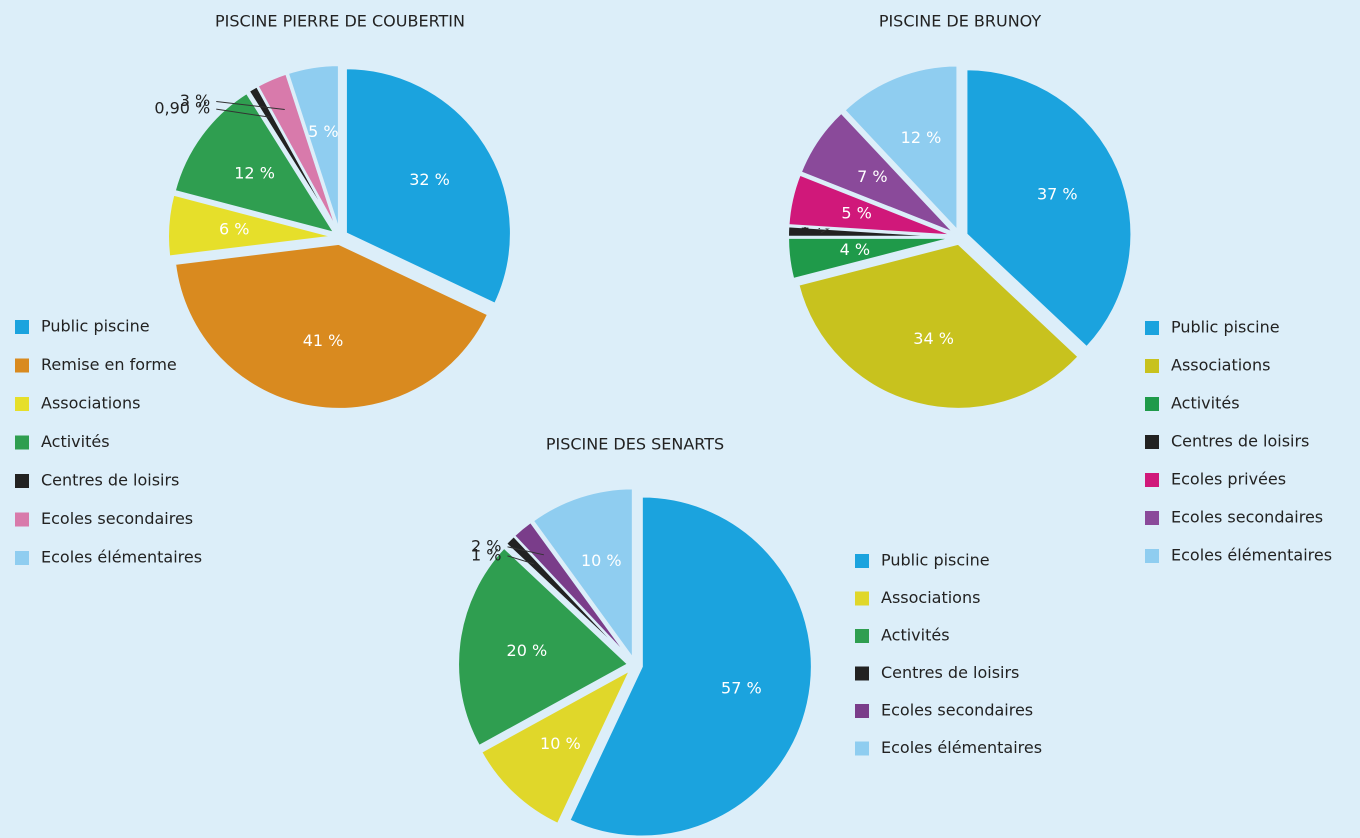  What do you see at coordinates (109, 364) in the screenshot?
I see `legend-label: Remise en forme` at bounding box center [109, 364].